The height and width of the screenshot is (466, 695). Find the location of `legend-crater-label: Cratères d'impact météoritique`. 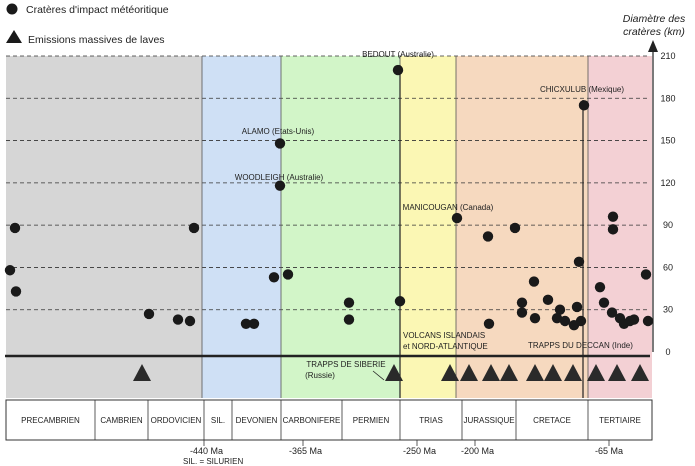

legend-crater-label: Cratères d'impact météoritique is located at coordinates (97, 10).